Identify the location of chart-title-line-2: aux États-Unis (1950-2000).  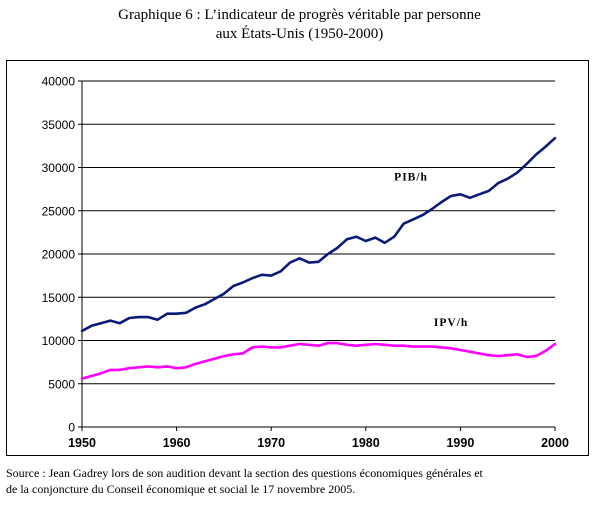
(299, 34).